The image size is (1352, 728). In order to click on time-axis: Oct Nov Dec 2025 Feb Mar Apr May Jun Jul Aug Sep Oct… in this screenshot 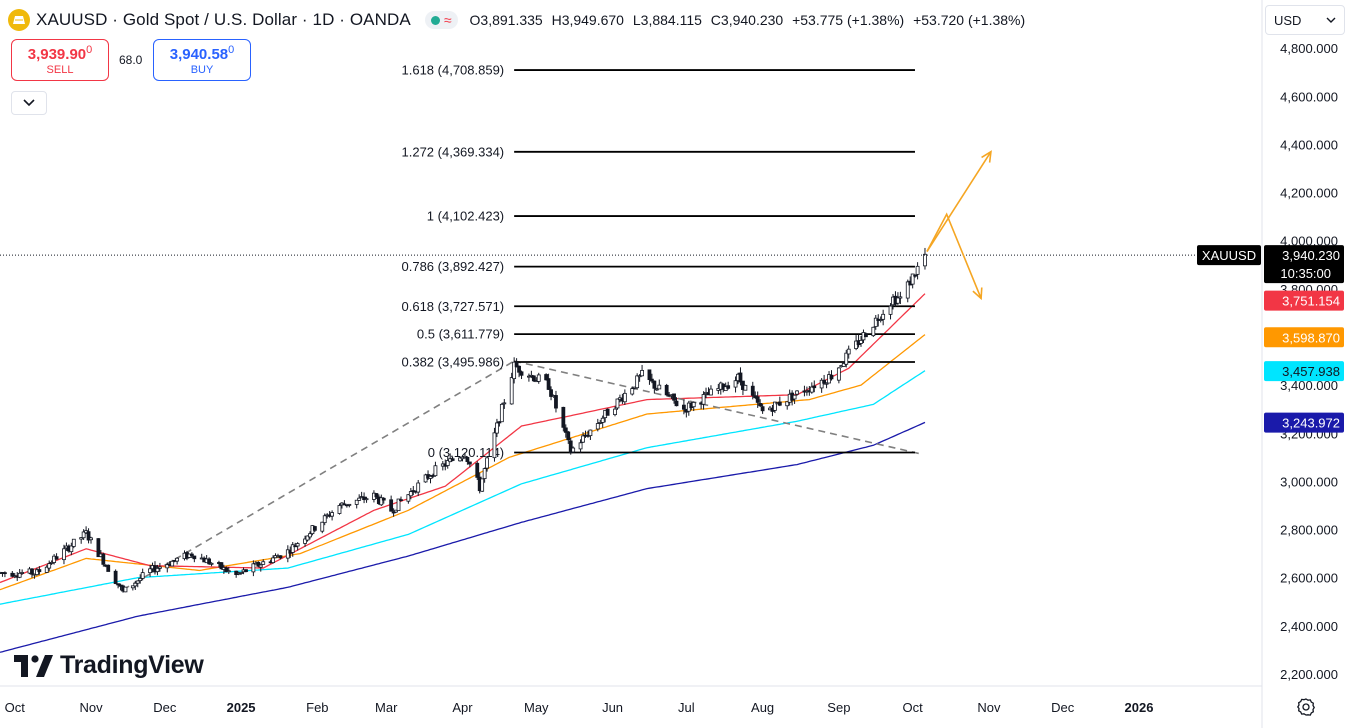, I will do `click(579, 707)`.